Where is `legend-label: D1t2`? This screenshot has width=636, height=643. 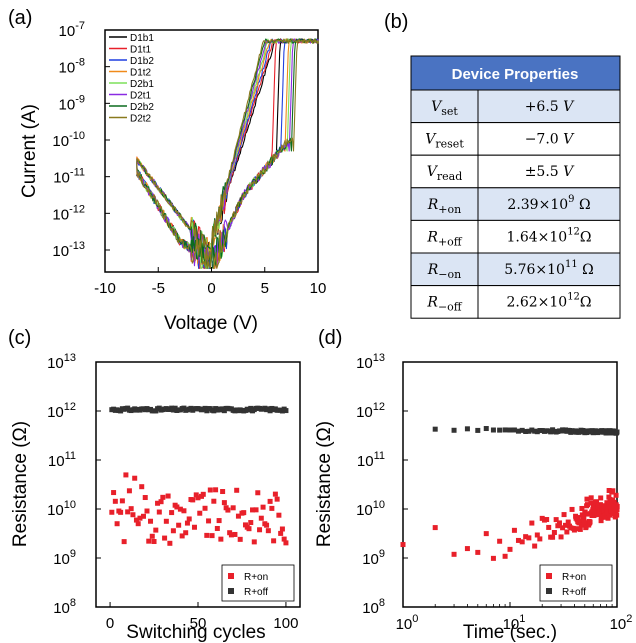 legend-label: D1t2 is located at coordinates (141, 73).